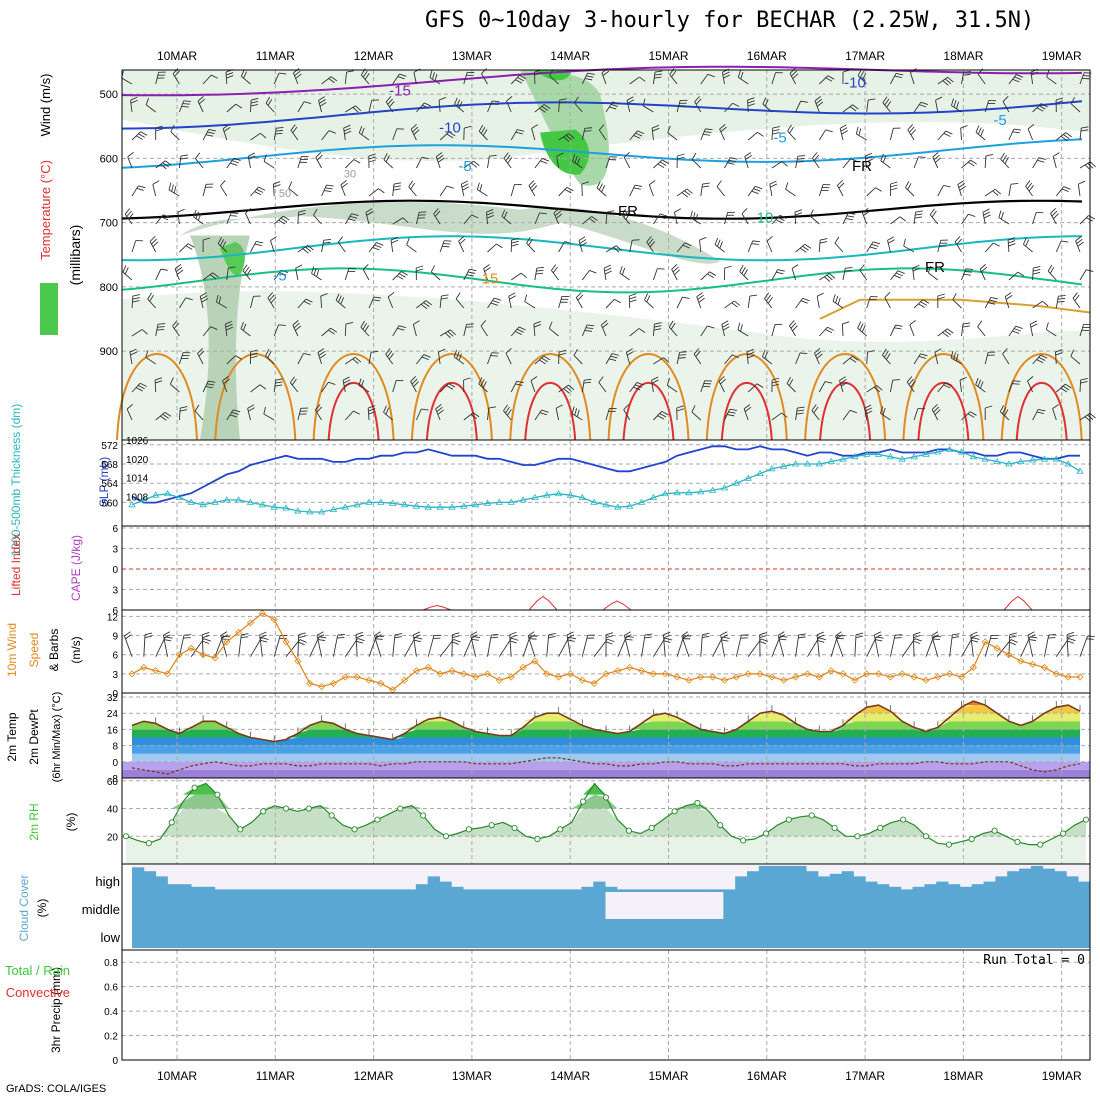 Image resolution: width=1100 pixels, height=1100 pixels. Describe the element at coordinates (602, 209) in the screenshot. I see `freezing-line` at that location.